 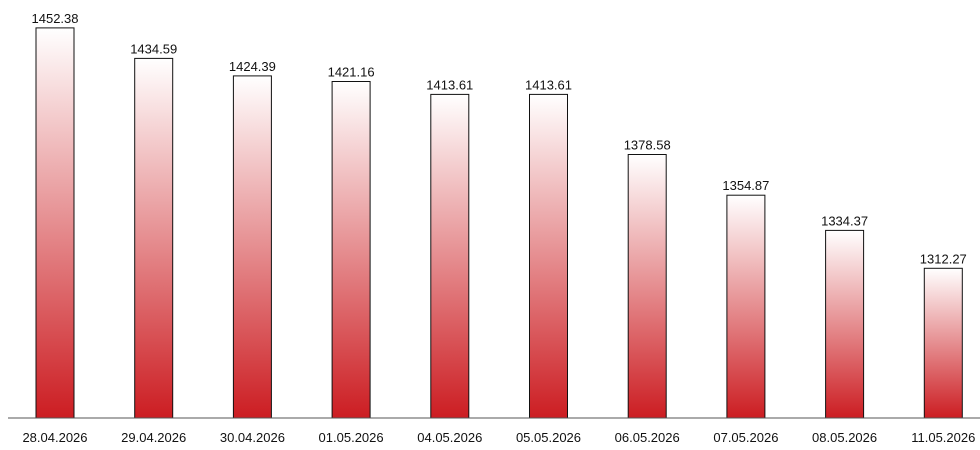 What do you see at coordinates (449, 437) in the screenshot?
I see `x-tick-label: 04.05.2026` at bounding box center [449, 437].